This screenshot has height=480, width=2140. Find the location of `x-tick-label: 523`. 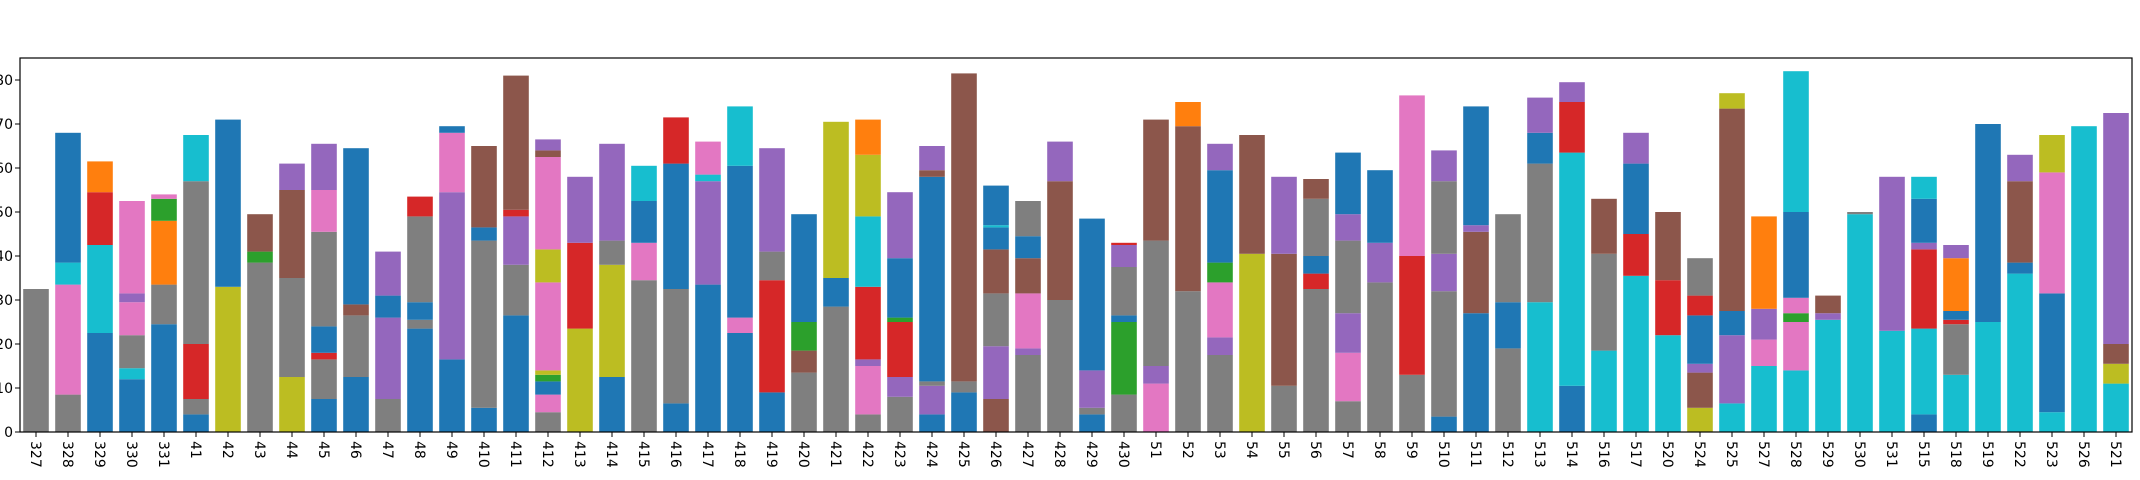

x-tick-label: 523 is located at coordinates (2051, 454).